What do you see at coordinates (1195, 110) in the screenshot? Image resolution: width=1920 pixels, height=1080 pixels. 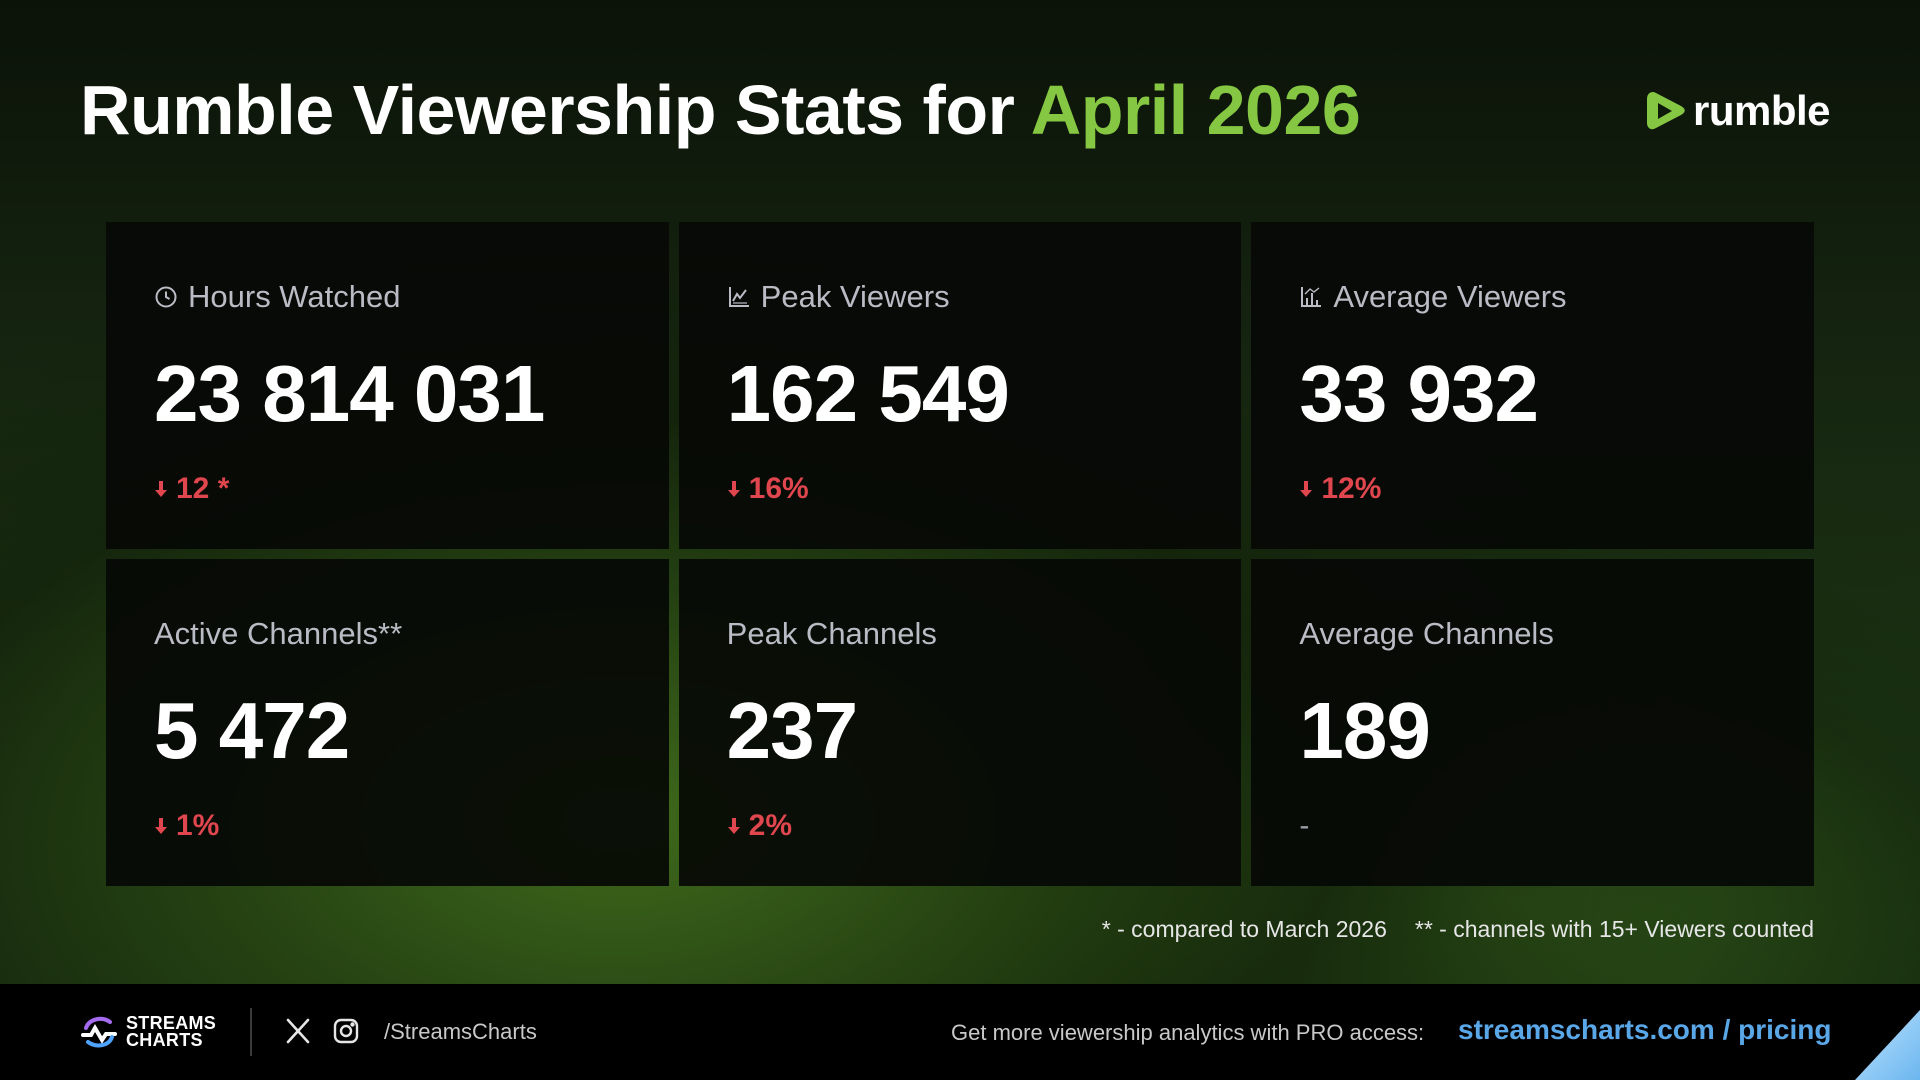 I see `title-highlight: April 2026` at bounding box center [1195, 110].